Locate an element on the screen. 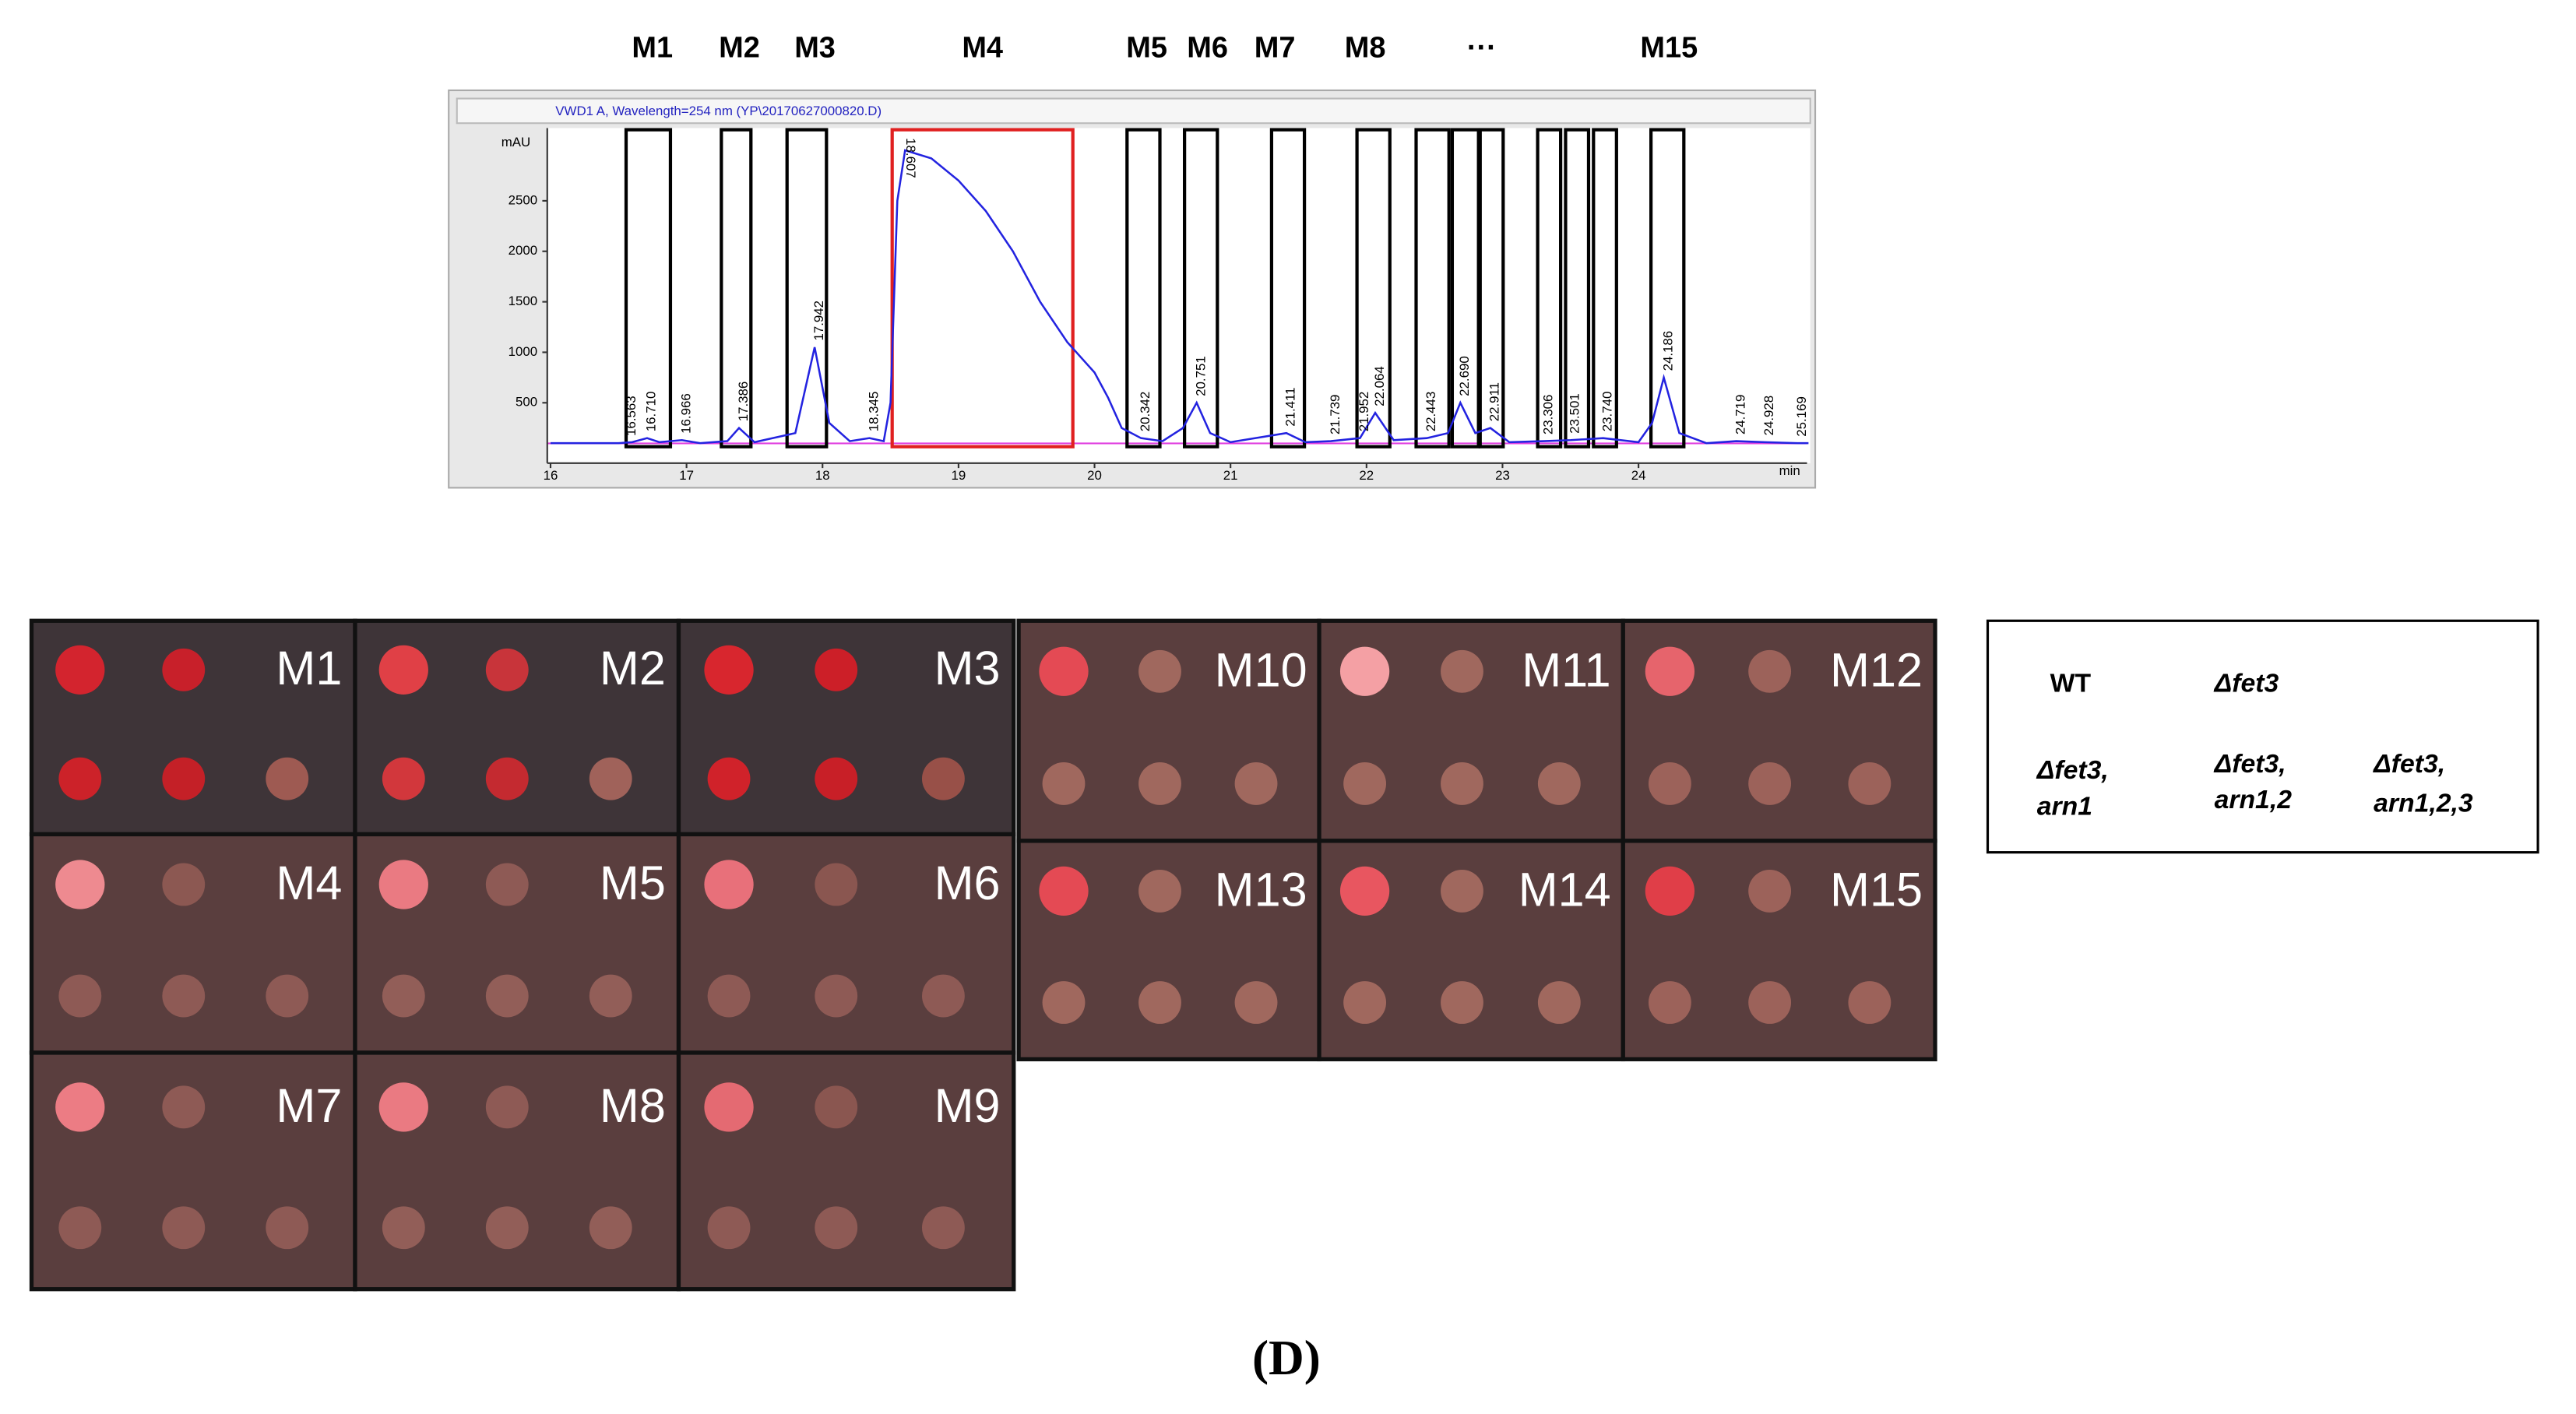 The height and width of the screenshot is (1414, 2576). panel-label: M6 is located at coordinates (967, 882).